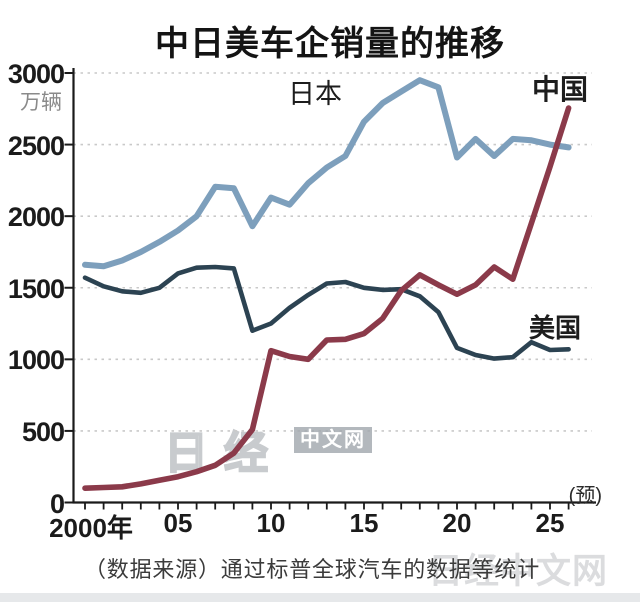  Describe the element at coordinates (36, 360) in the screenshot. I see `y-tick-label: 1000` at that location.